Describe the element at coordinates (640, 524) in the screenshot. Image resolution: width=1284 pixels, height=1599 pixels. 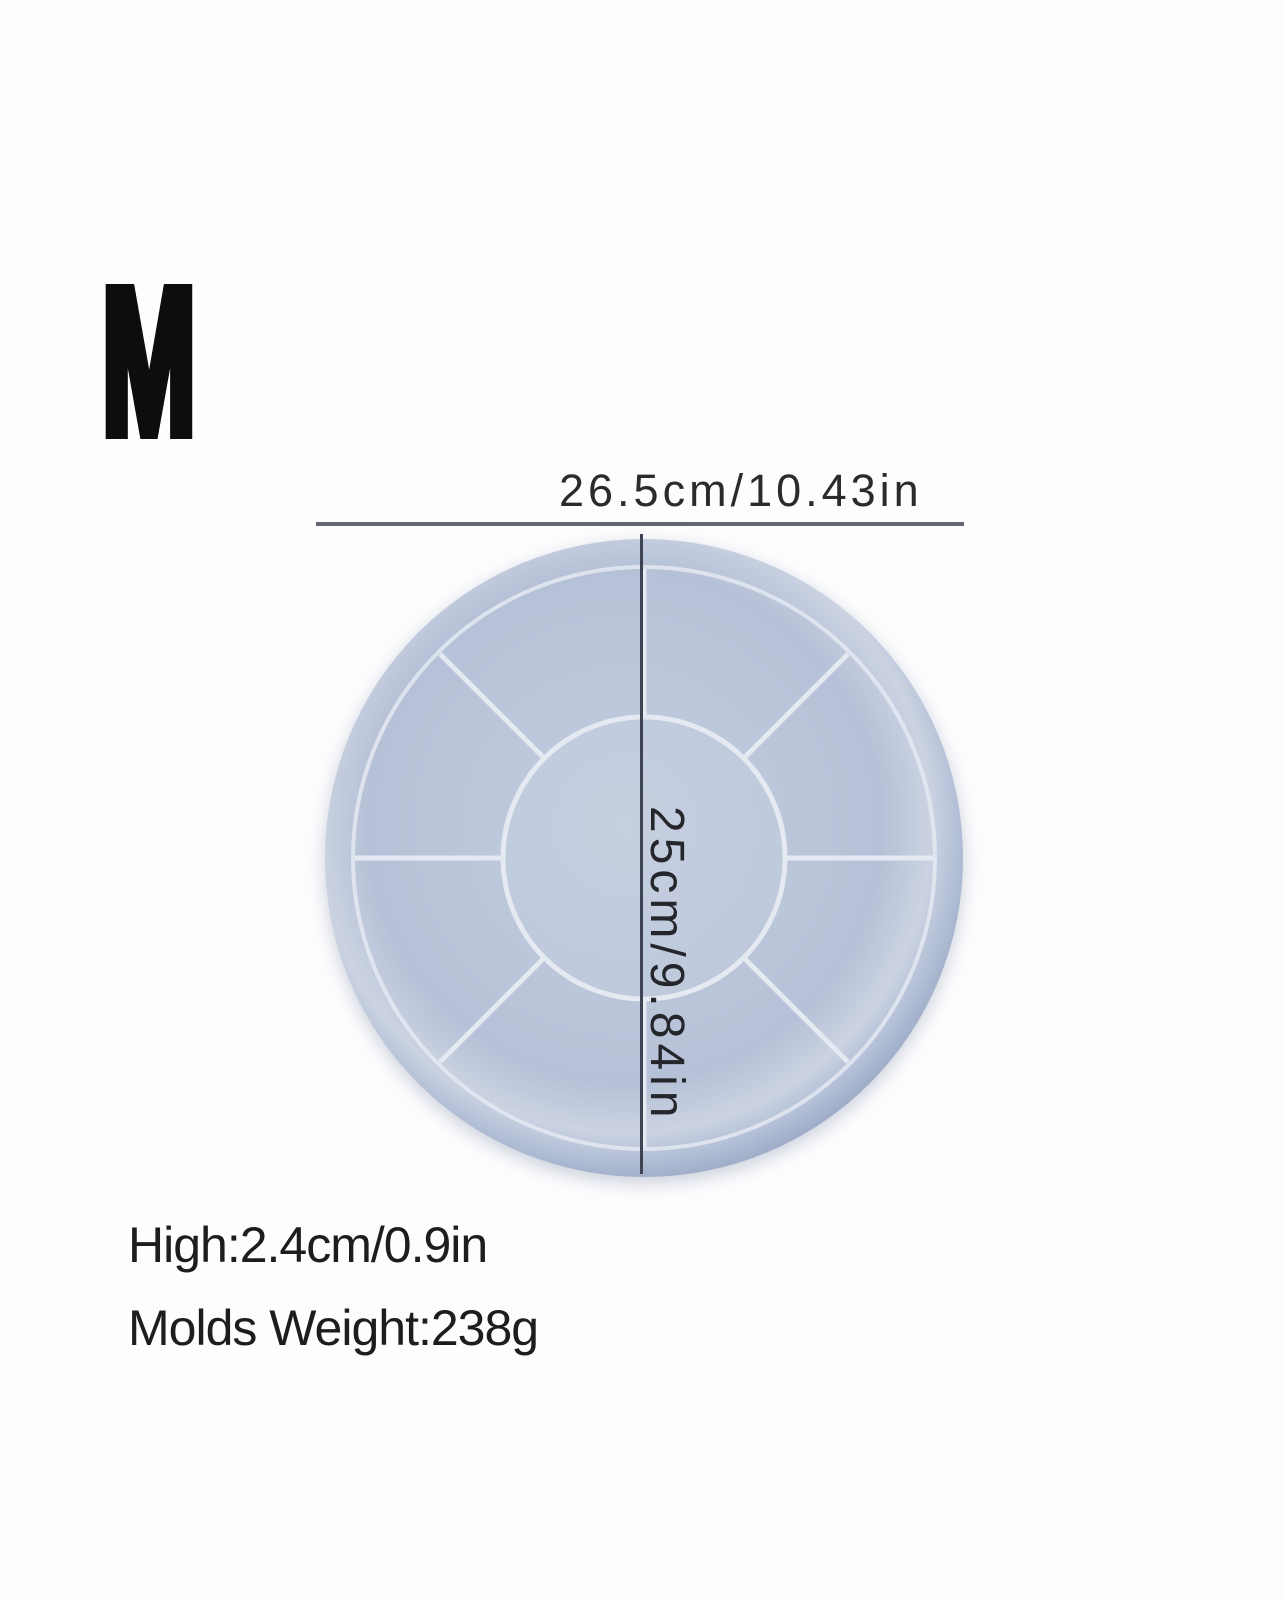
I see `diameter-dimension-line` at that location.